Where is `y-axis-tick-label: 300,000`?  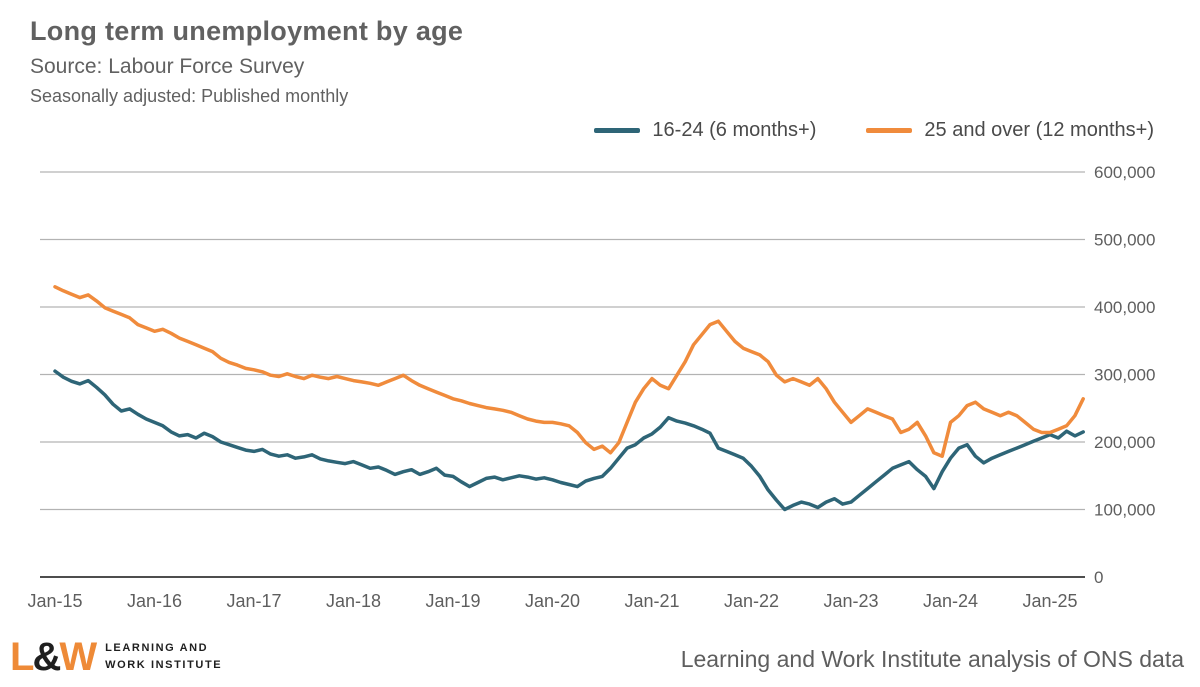 y-axis-tick-label: 300,000 is located at coordinates (1124, 375).